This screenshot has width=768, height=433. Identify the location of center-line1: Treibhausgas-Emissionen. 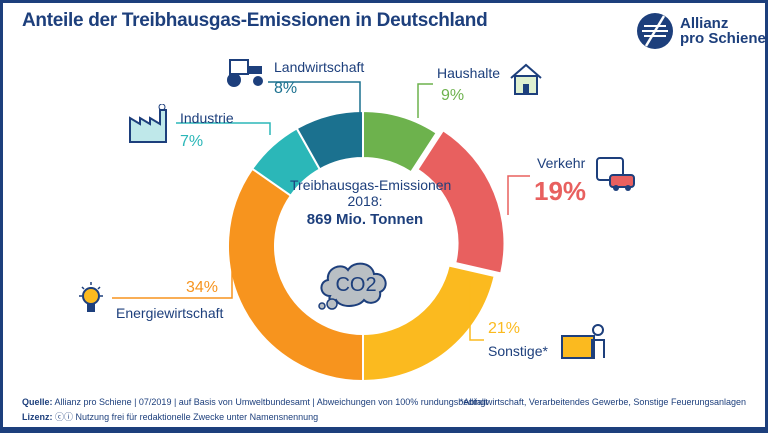
(371, 185).